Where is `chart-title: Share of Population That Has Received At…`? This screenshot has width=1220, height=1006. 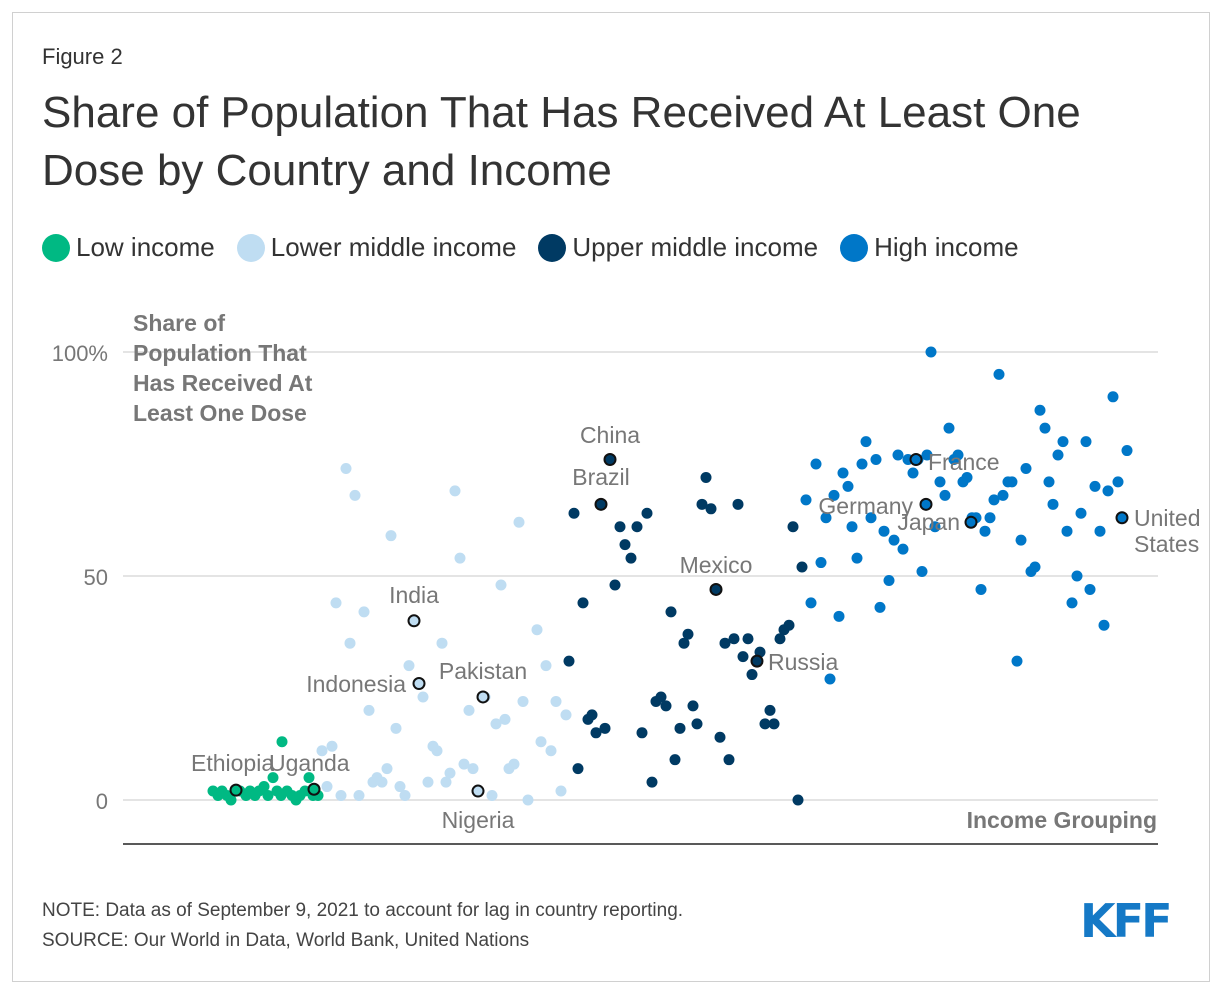 chart-title: Share of Population That Has Received At… is located at coordinates (561, 141).